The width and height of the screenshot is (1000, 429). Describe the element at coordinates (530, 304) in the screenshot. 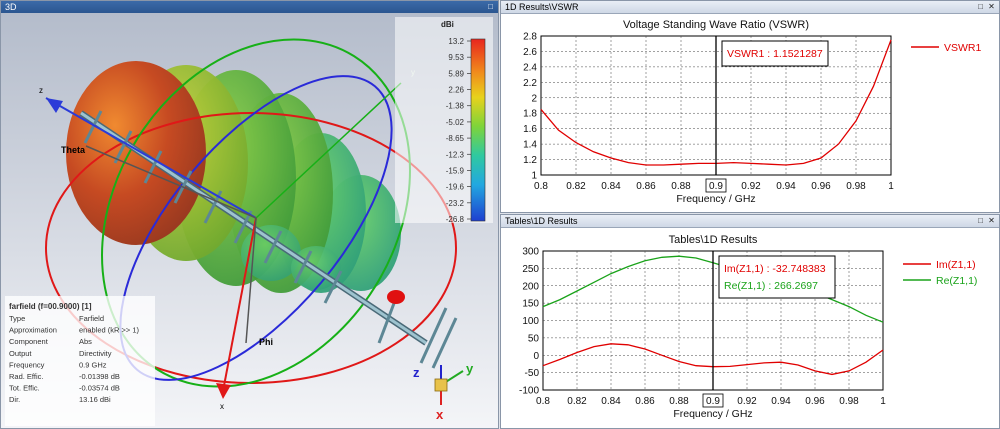

I see `y-tick-label: 150` at that location.